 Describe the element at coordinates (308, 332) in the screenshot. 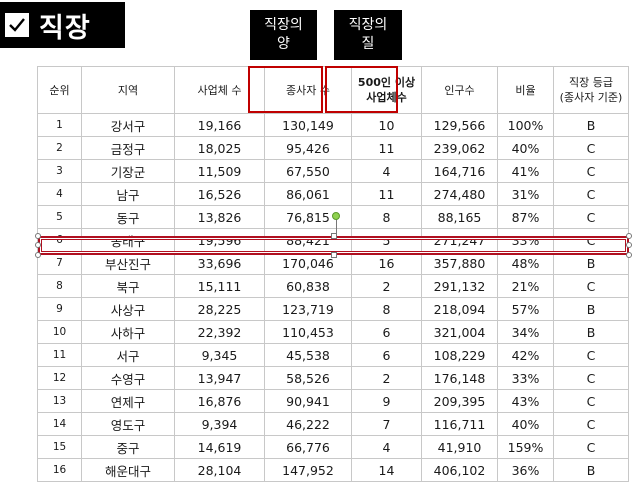

I see `table-cell: 110,453` at that location.